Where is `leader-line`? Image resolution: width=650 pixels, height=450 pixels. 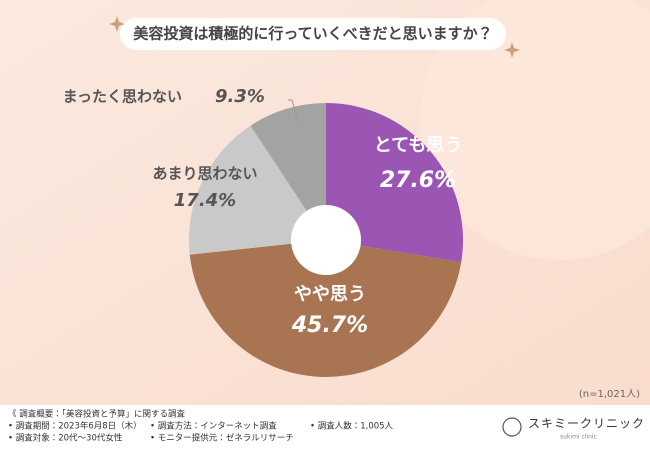
leader-line is located at coordinates (293, 111).